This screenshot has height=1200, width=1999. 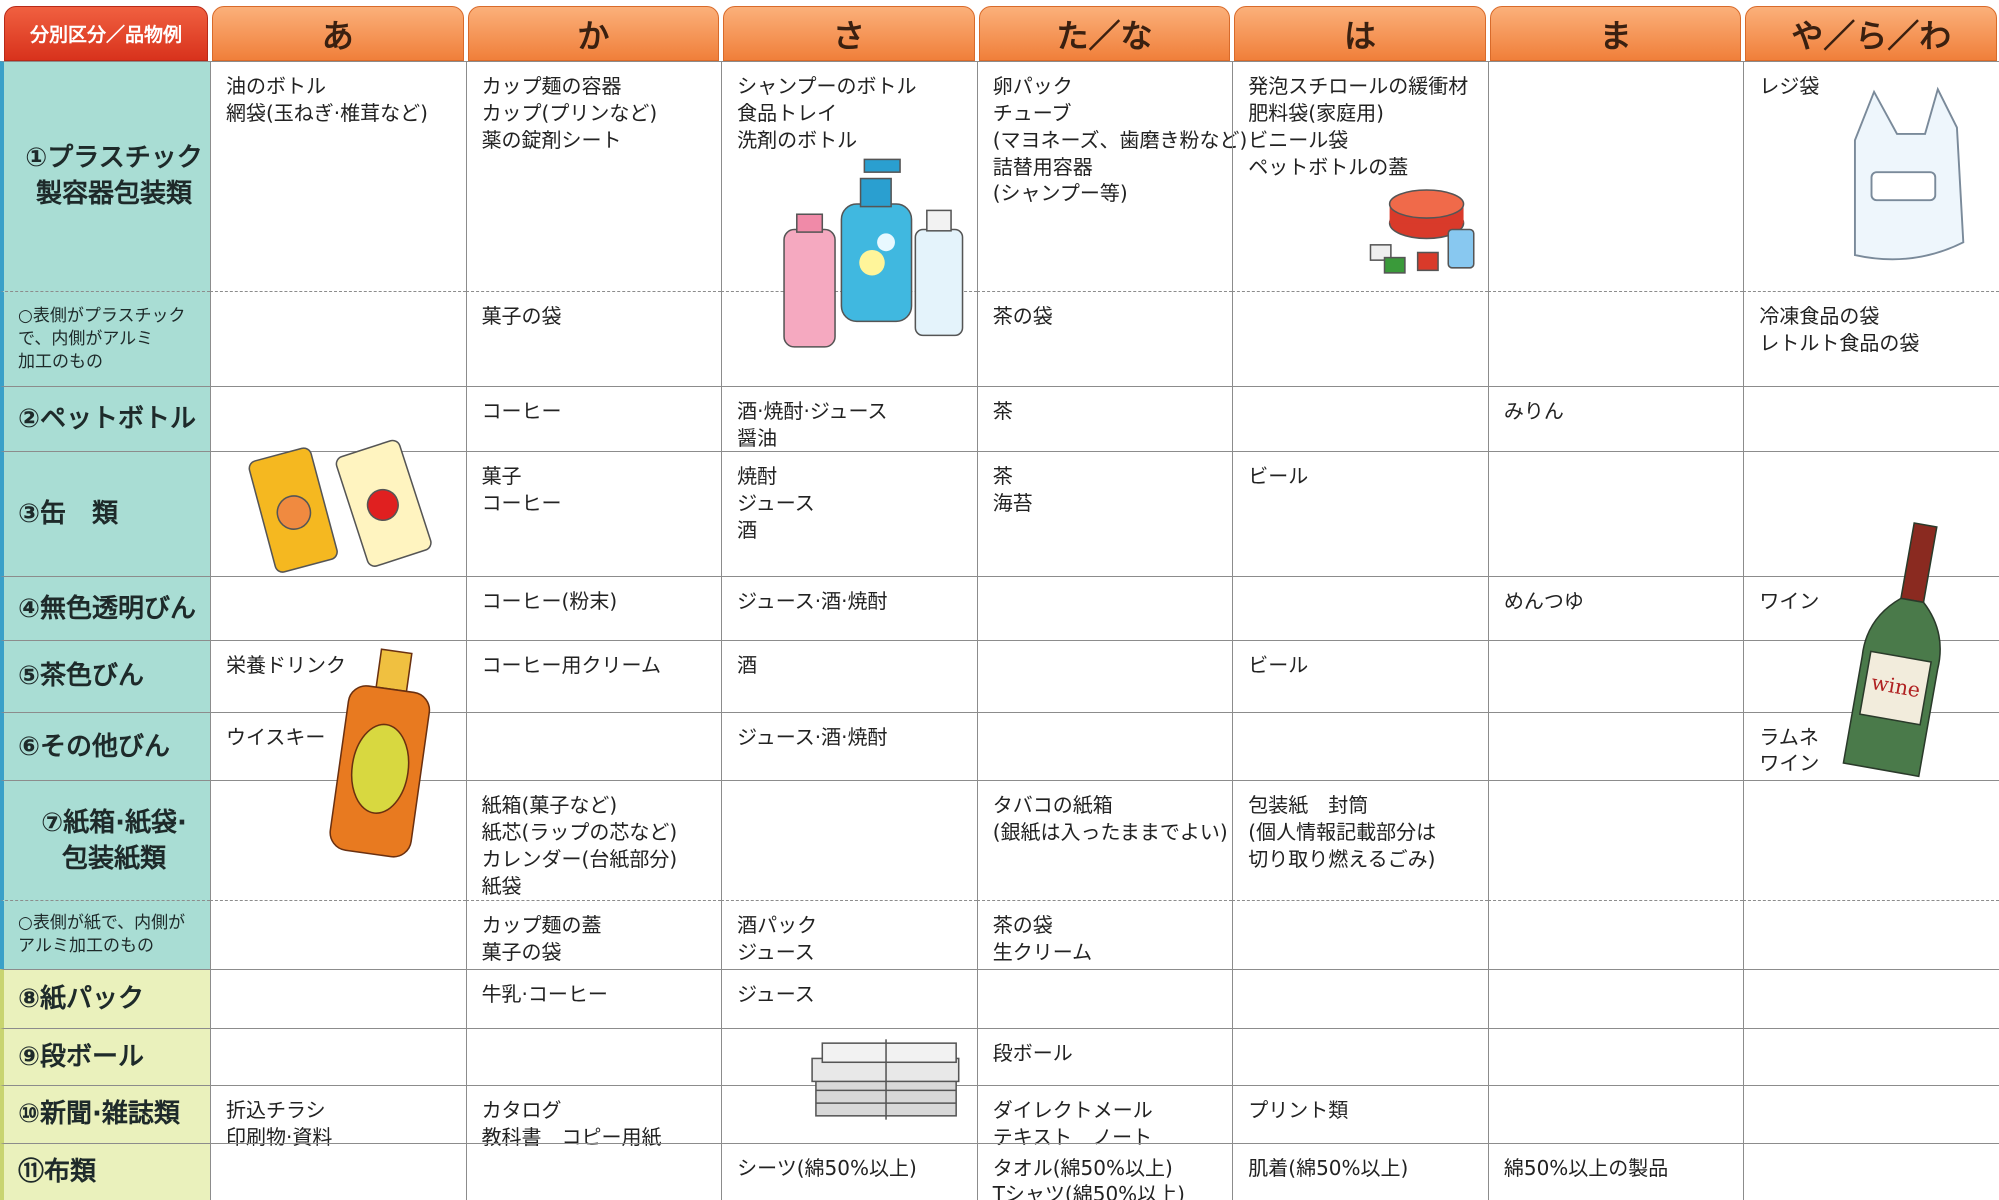 I want to click on cell-text: レジ袋, so click(x=1789, y=86).